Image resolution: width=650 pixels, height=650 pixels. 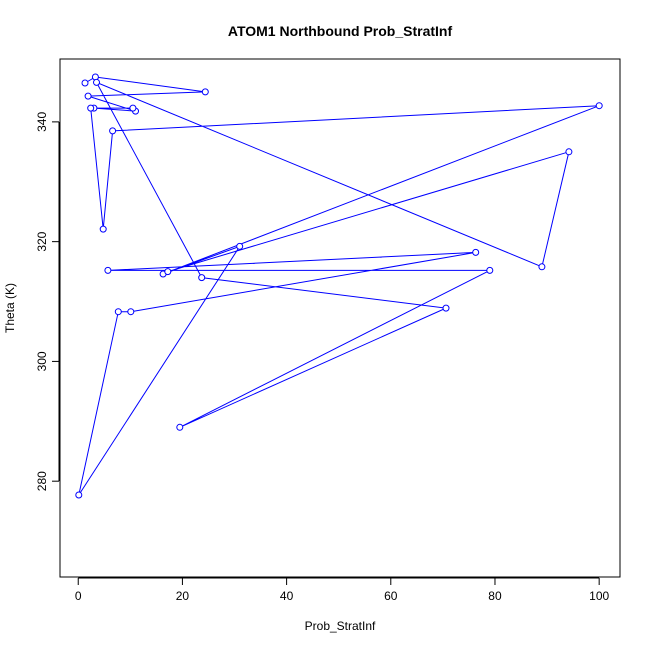 What do you see at coordinates (495, 596) in the screenshot?
I see `x-tick-label: 80` at bounding box center [495, 596].